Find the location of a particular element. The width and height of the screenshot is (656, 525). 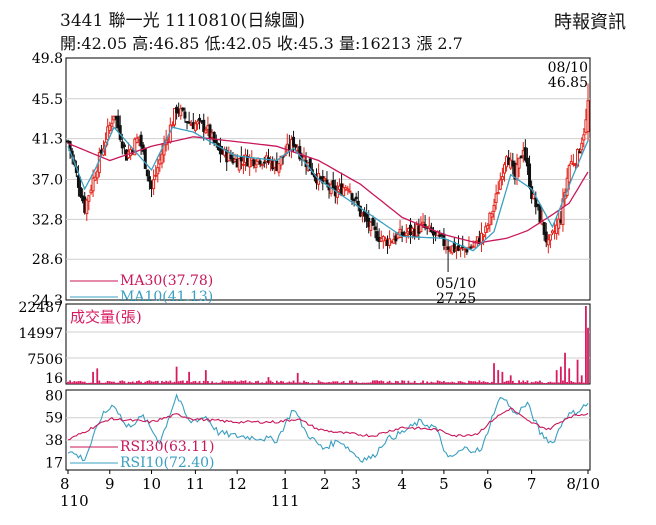

volume-panel is located at coordinates (328, 345).